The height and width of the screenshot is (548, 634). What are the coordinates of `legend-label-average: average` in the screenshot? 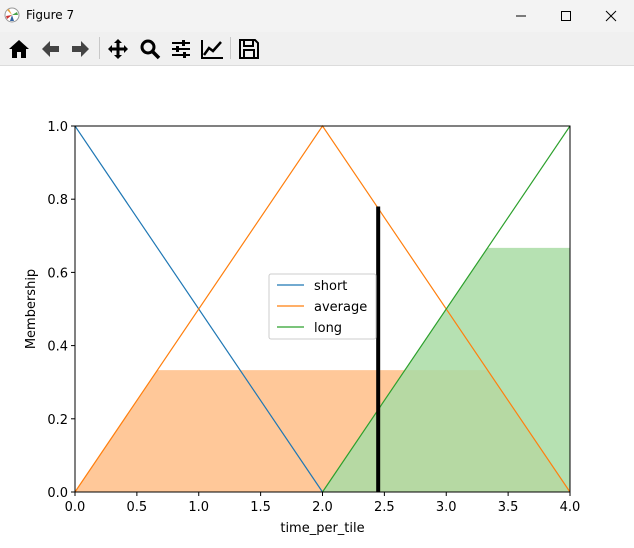 It's located at (340, 307).